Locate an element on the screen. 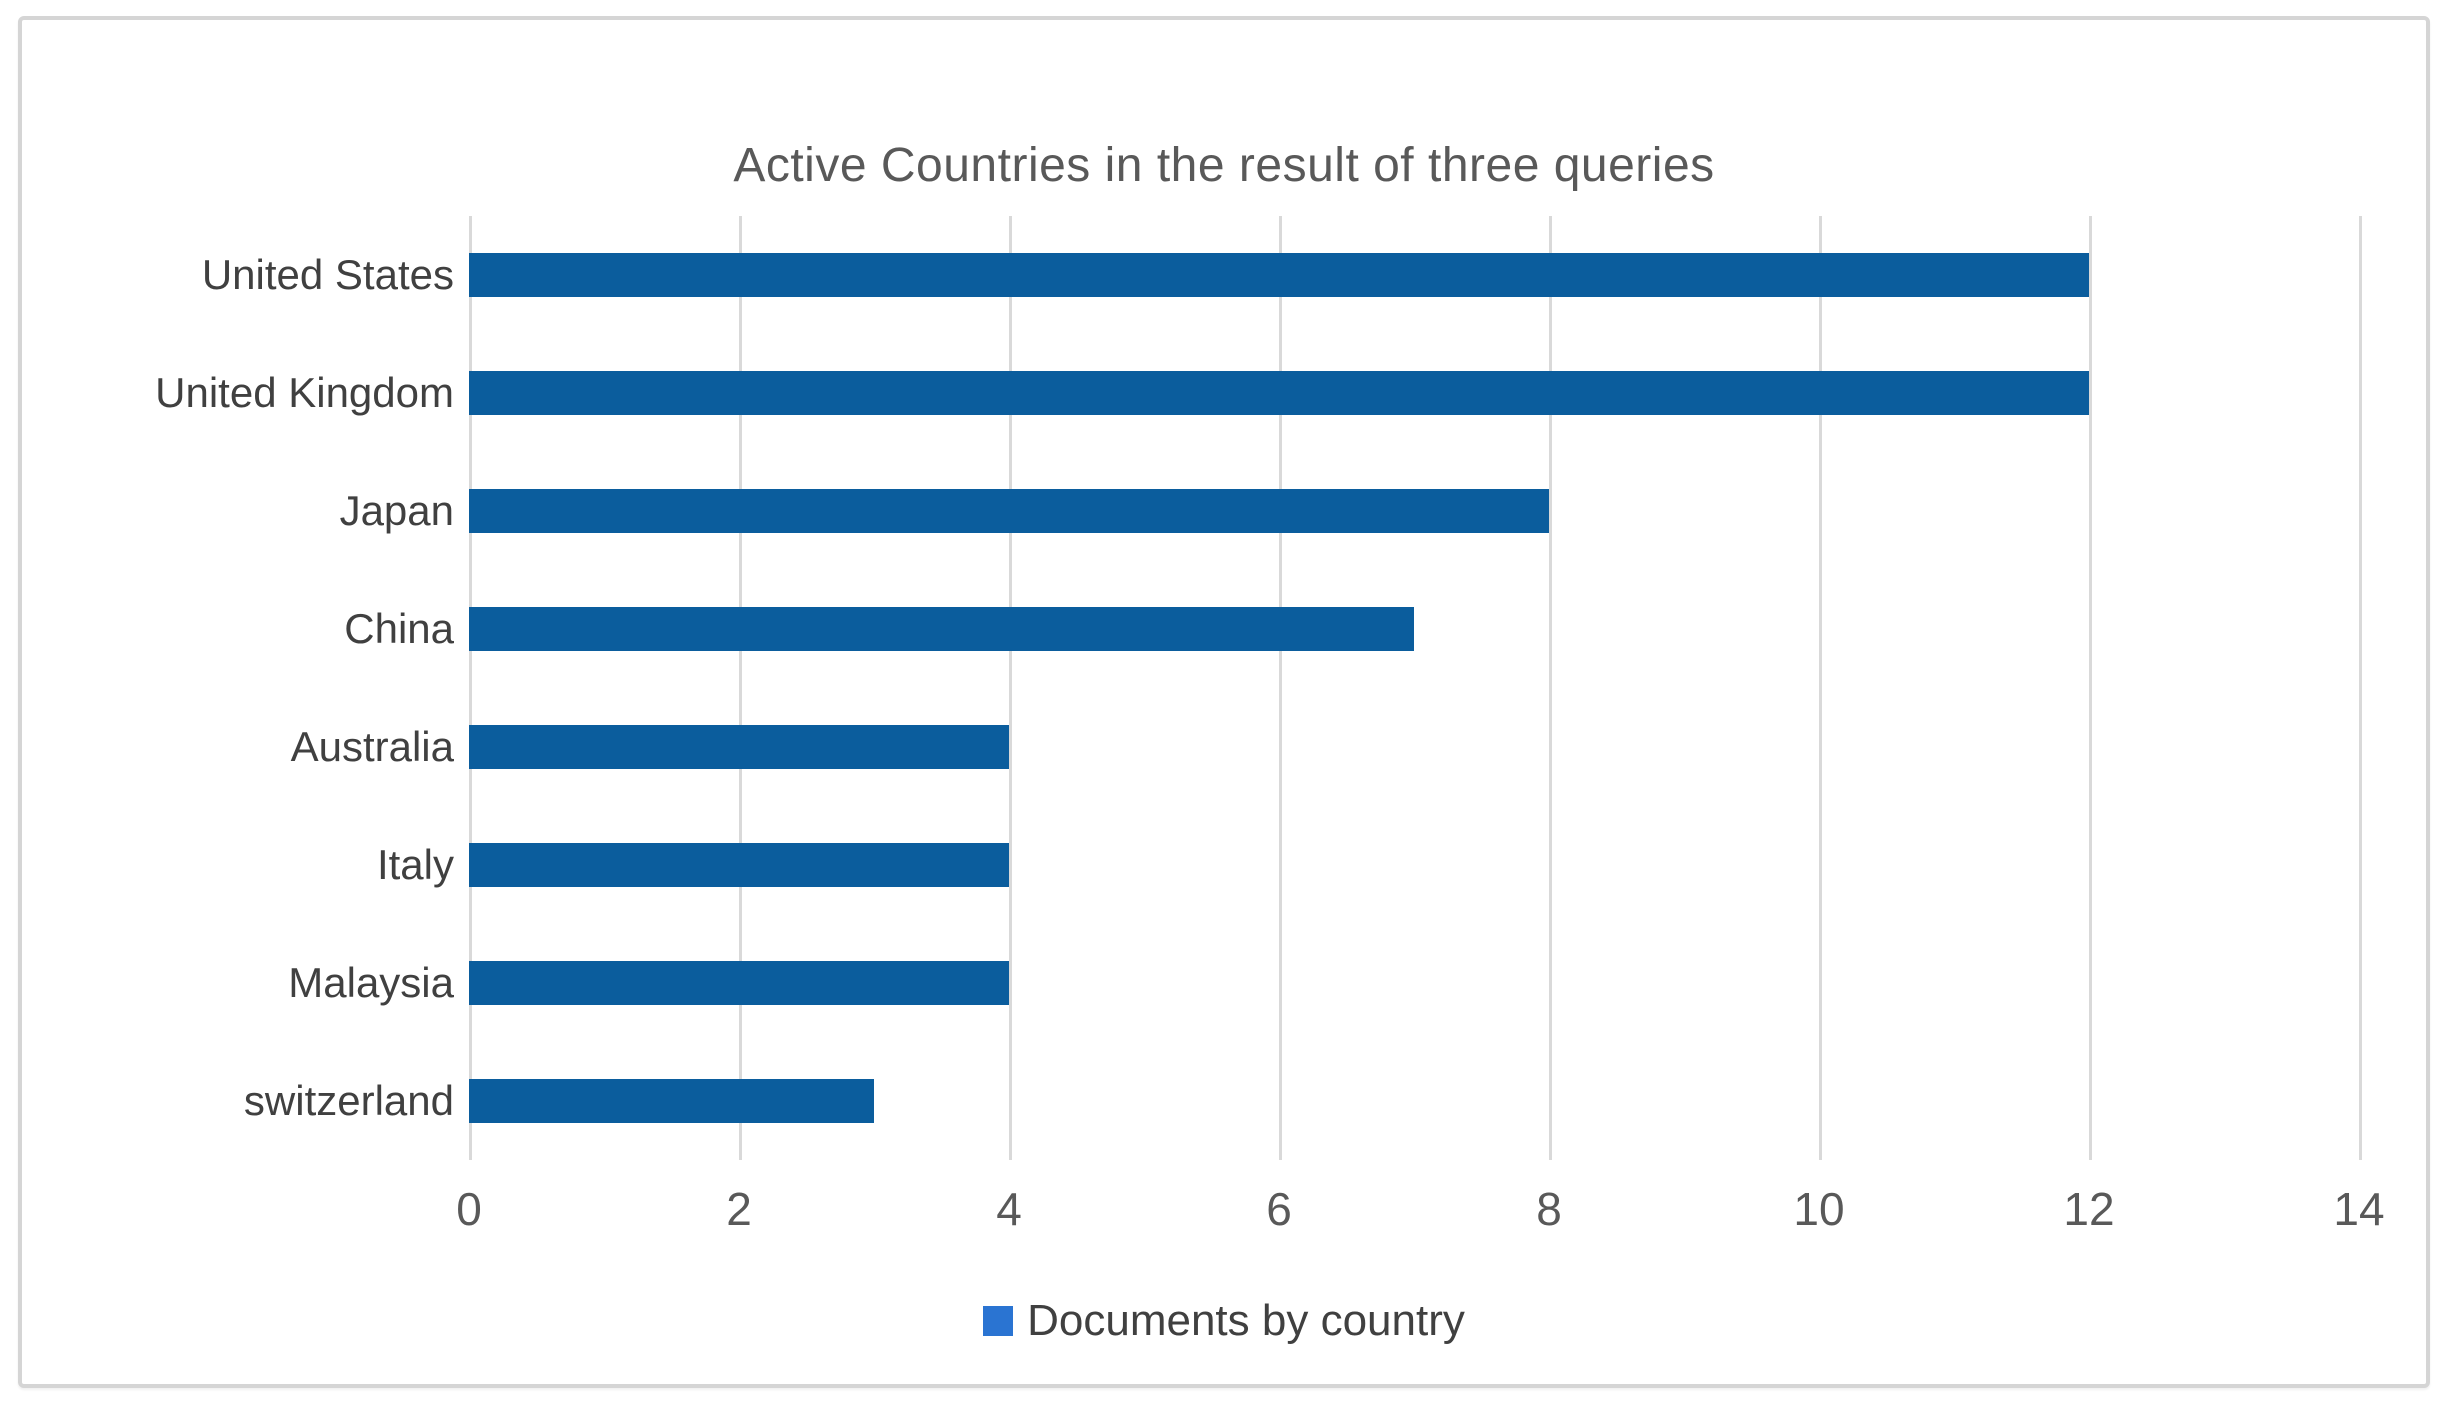 This screenshot has width=2453, height=1412. bar-united-kingdom is located at coordinates (1279, 393).